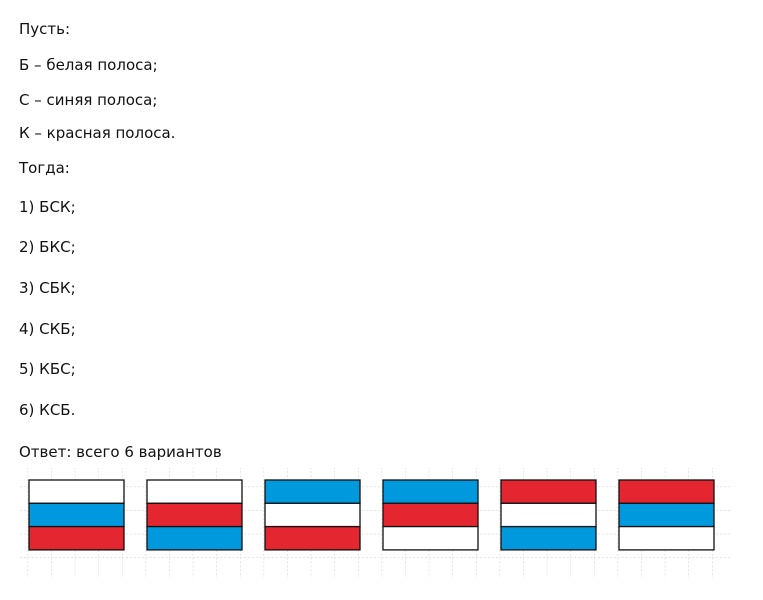  What do you see at coordinates (88, 65) in the screenshot?
I see `text-line: Б – белая полоса;` at bounding box center [88, 65].